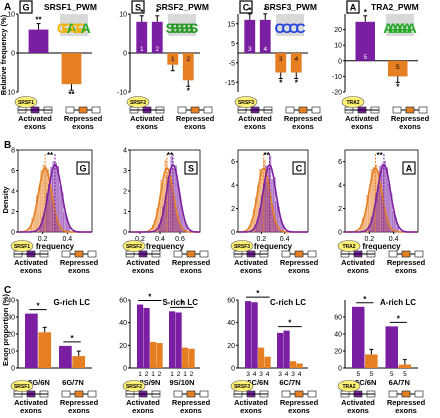 The image size is (440, 418). I want to click on panel-letter: C, so click(246, 8).